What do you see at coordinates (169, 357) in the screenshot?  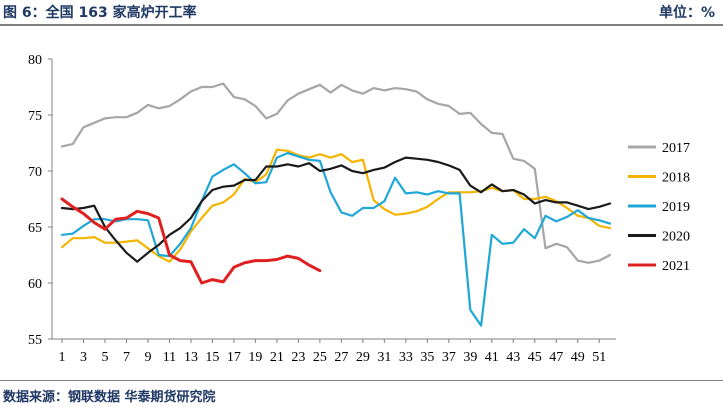 I see `x-tick-label: 11` at bounding box center [169, 357].